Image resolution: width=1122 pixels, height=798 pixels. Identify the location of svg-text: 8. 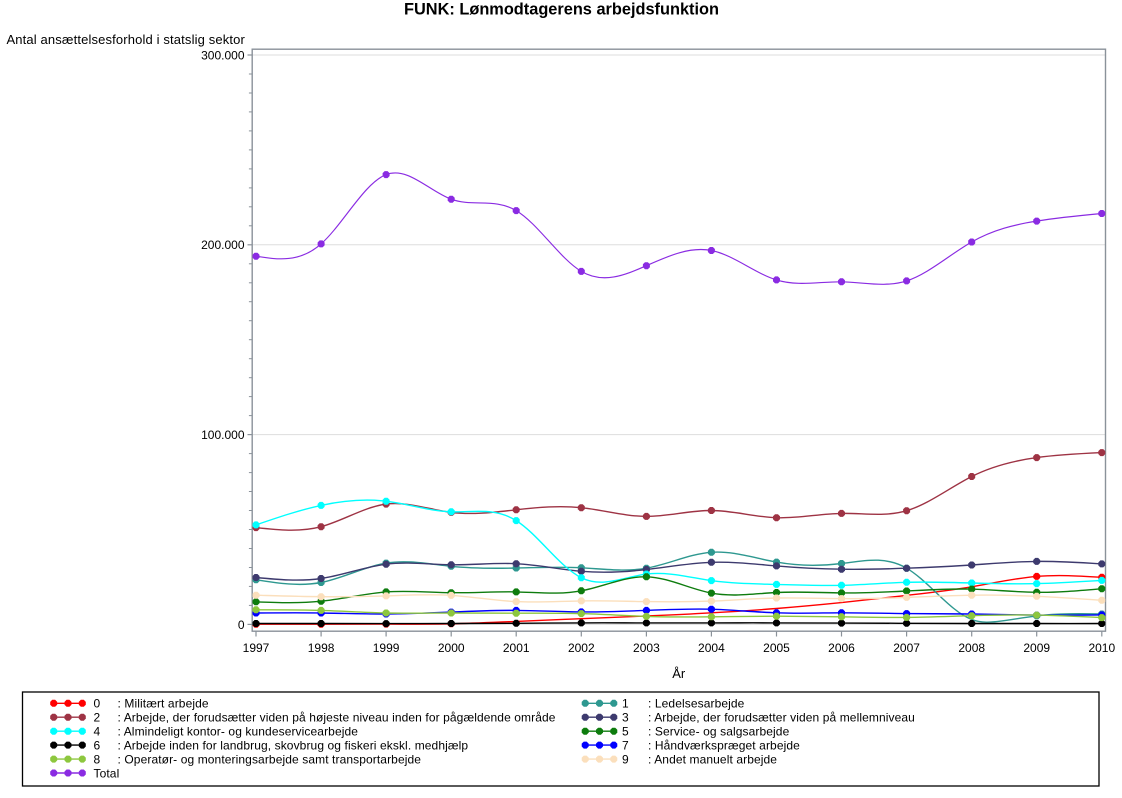
(97, 759).